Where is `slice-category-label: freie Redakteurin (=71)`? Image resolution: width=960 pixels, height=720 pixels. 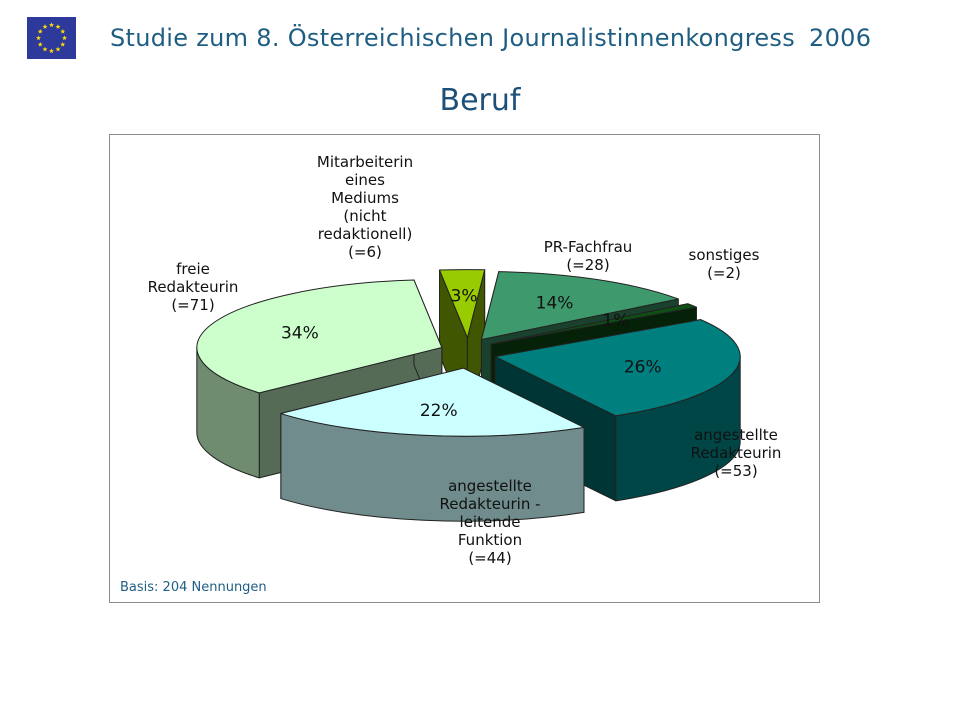 slice-category-label: freie Redakteurin (=71) is located at coordinates (193, 287).